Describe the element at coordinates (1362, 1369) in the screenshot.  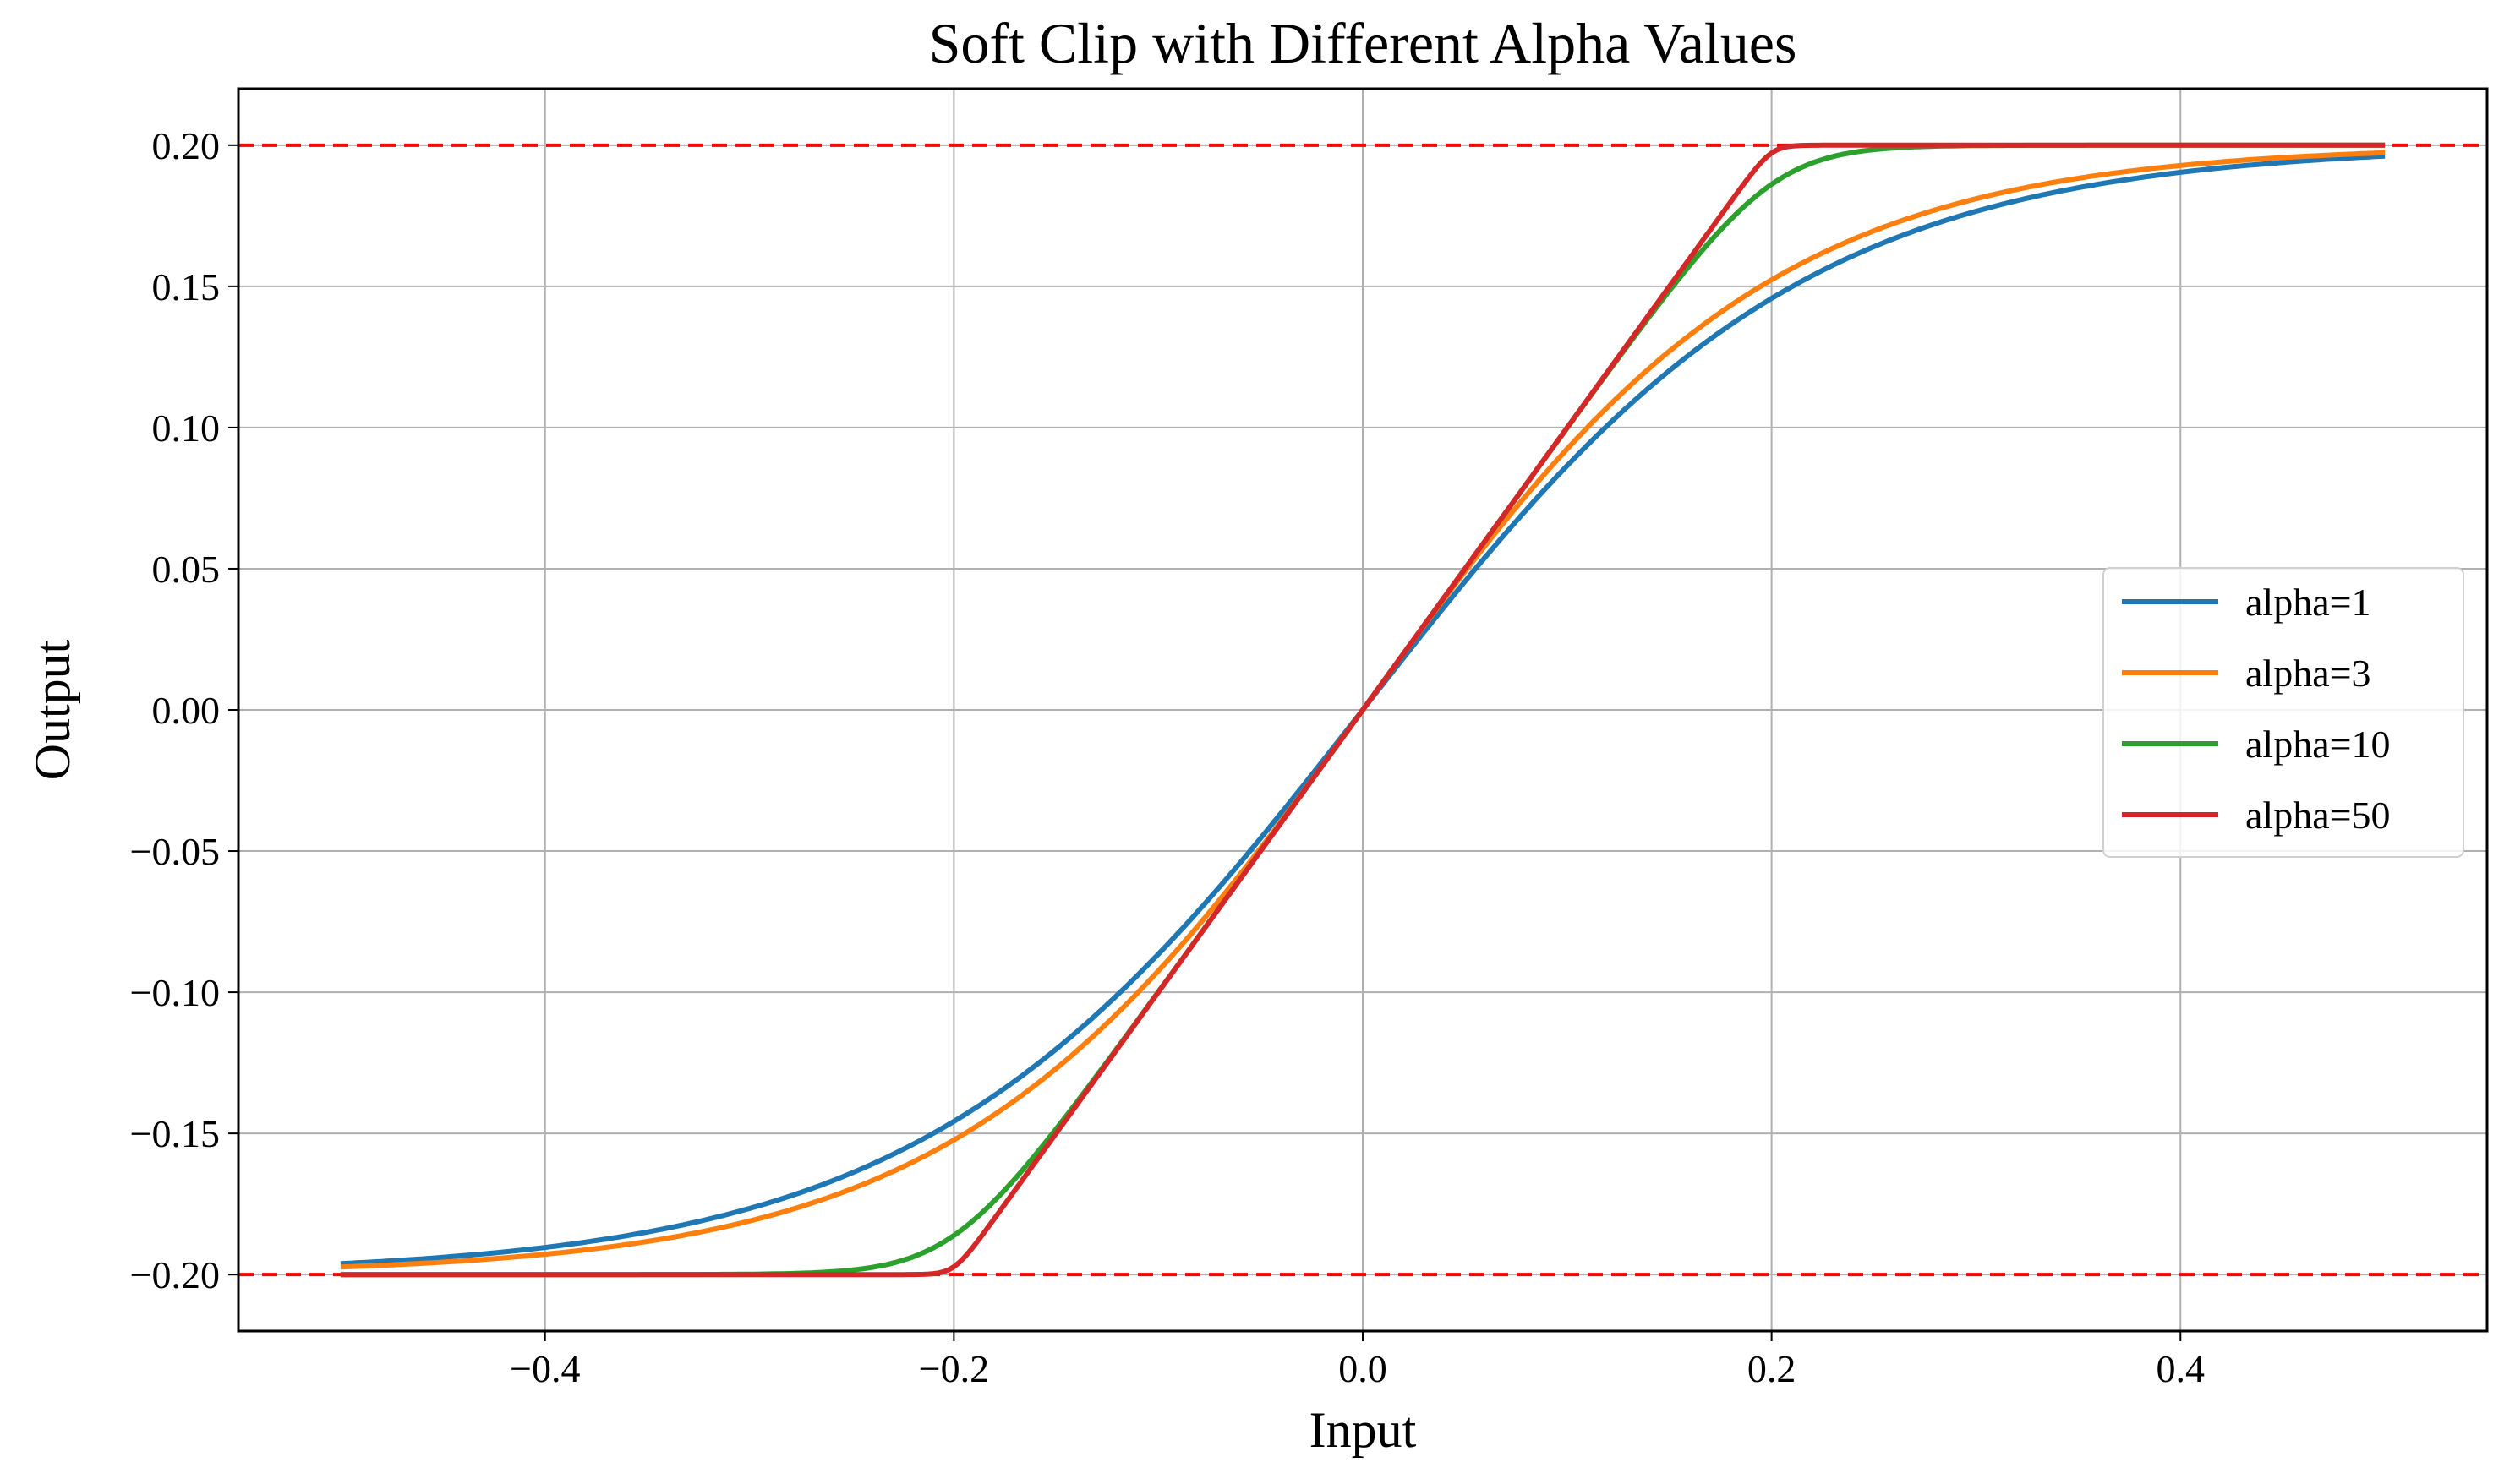
I see `x-tick-label: 0.0` at that location.